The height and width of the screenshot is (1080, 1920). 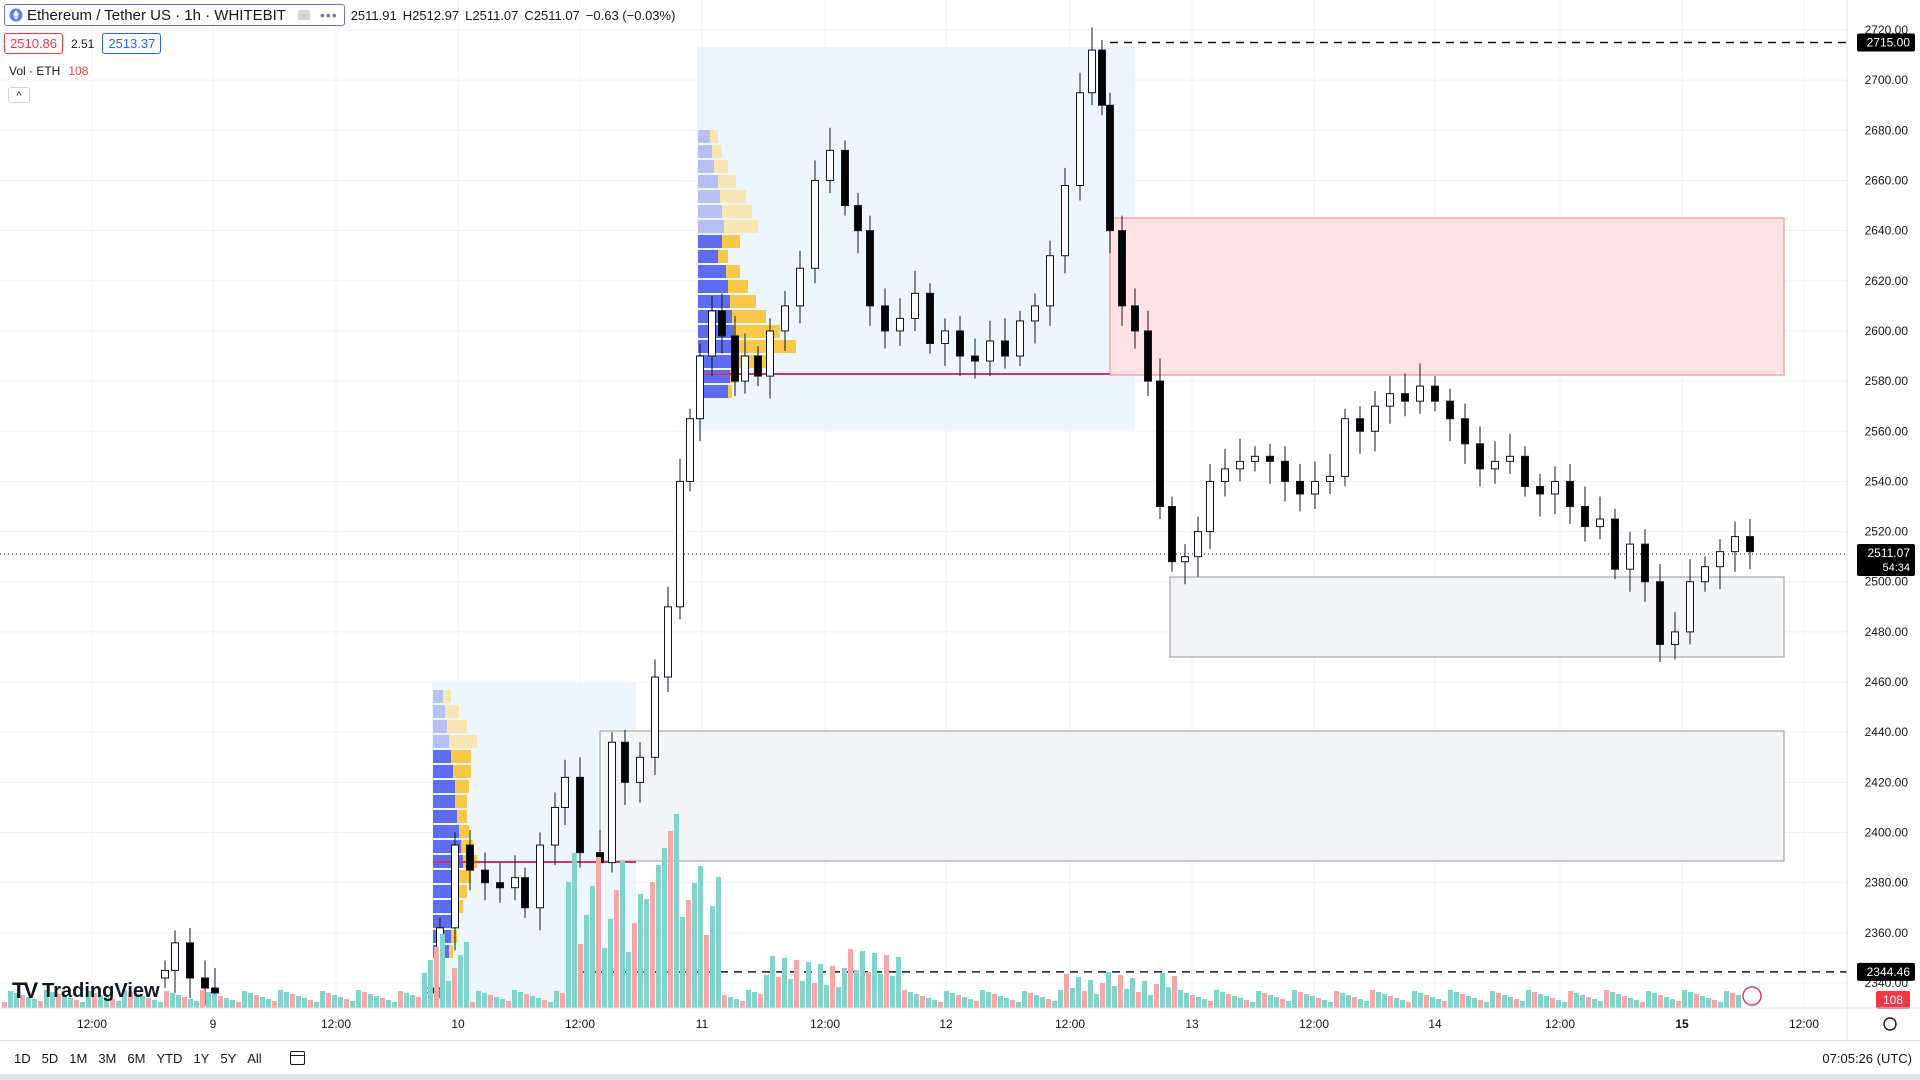 What do you see at coordinates (101, 990) in the screenshot?
I see `tradingview-logo-text: TradingView` at bounding box center [101, 990].